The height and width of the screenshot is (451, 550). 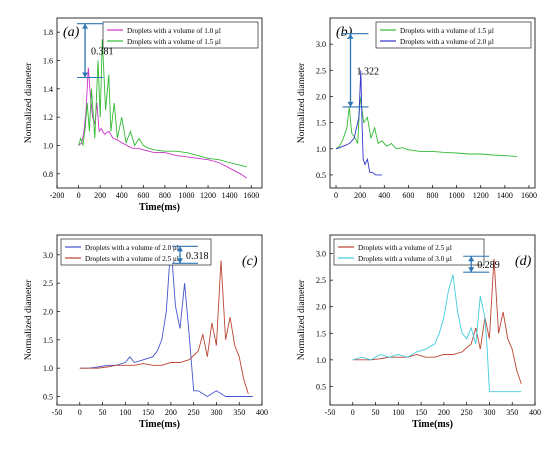 What do you see at coordinates (481, 195) in the screenshot?
I see `x-tick-label: 1200` at bounding box center [481, 195].